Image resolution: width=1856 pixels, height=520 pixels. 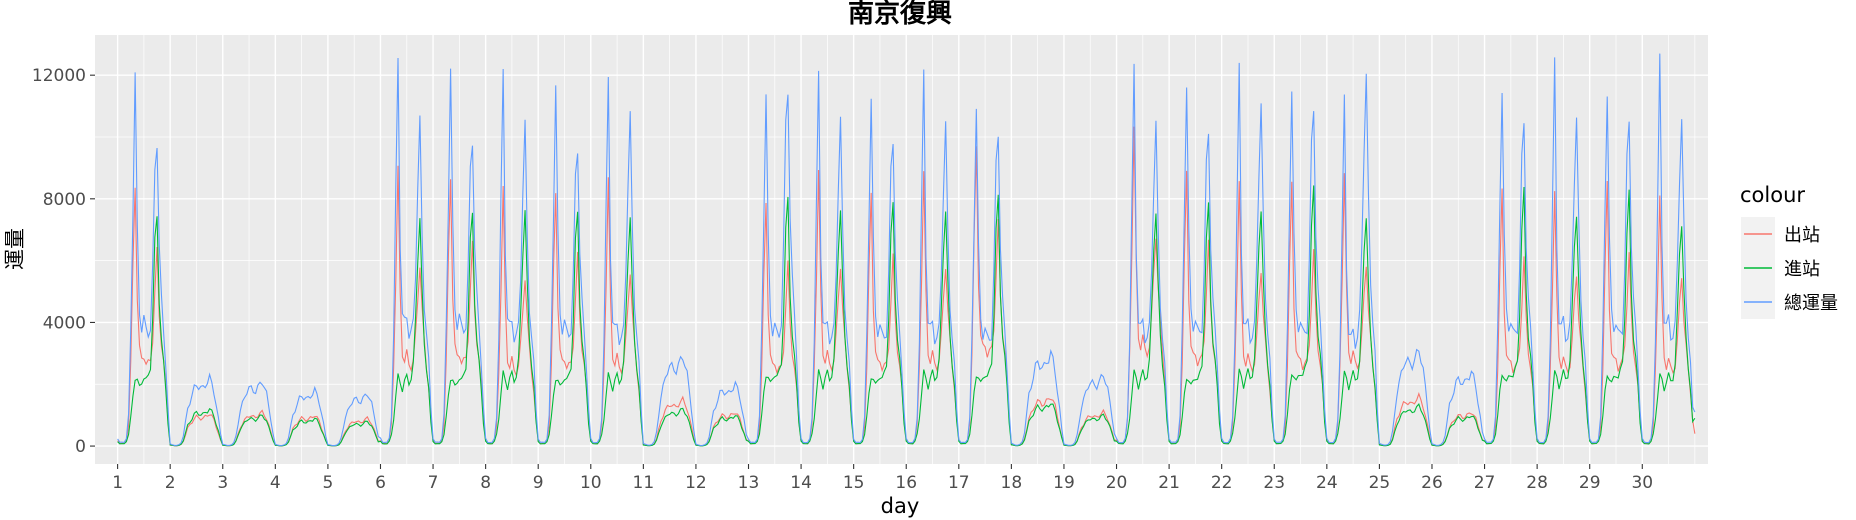 What do you see at coordinates (959, 483) in the screenshot?
I see `x-tick-label: 17` at bounding box center [959, 483].